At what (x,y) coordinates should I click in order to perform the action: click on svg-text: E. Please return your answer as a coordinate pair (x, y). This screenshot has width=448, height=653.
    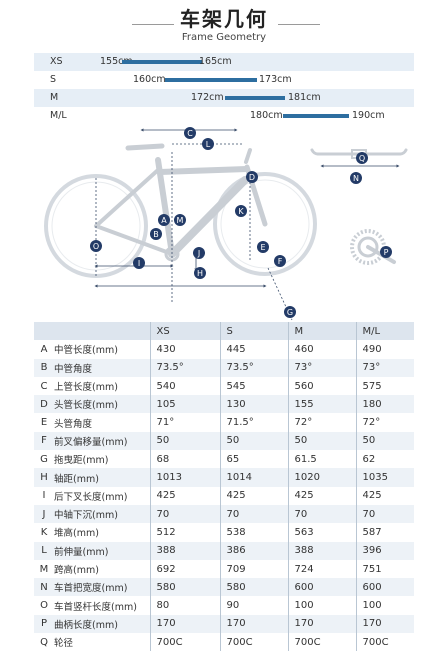
    Looking at the image, I should click on (262, 247).